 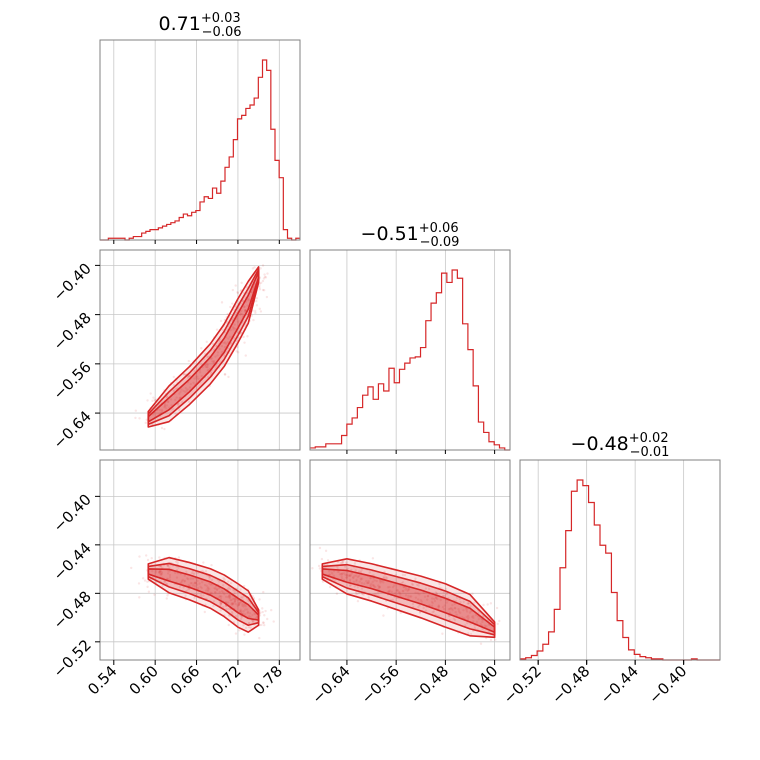 I want to click on histogram-panel-2: −0.48+0.02 −0.01, so click(x=620, y=547).